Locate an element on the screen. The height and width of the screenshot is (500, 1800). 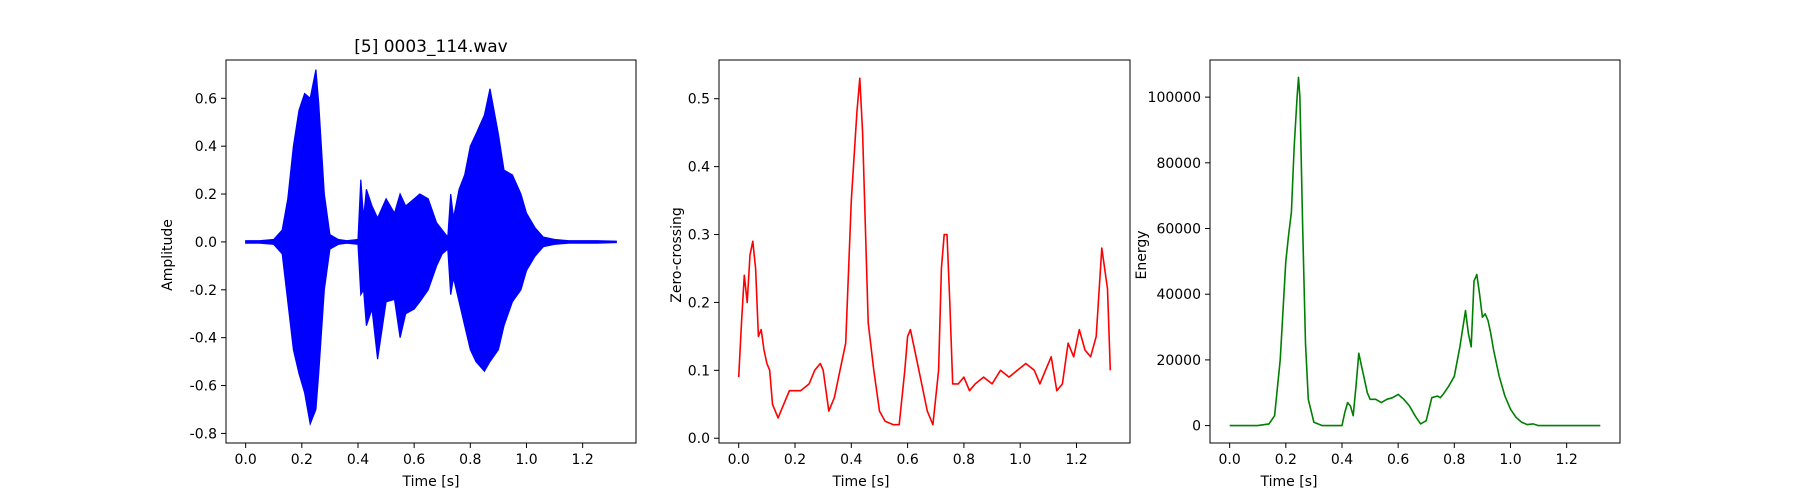
waveform-y-tick-label: 0.6 is located at coordinates (206, 99).